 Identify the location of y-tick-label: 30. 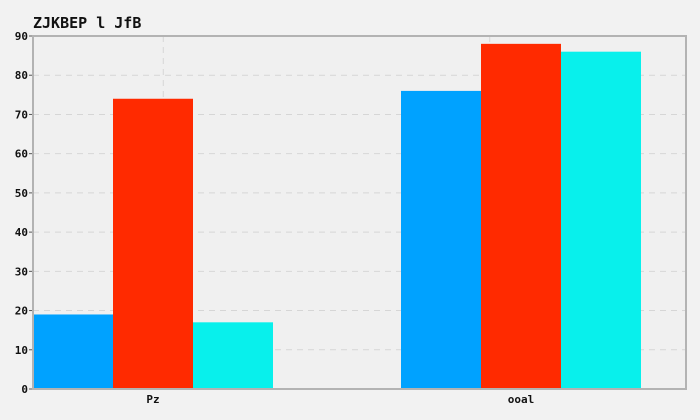
(21, 271).